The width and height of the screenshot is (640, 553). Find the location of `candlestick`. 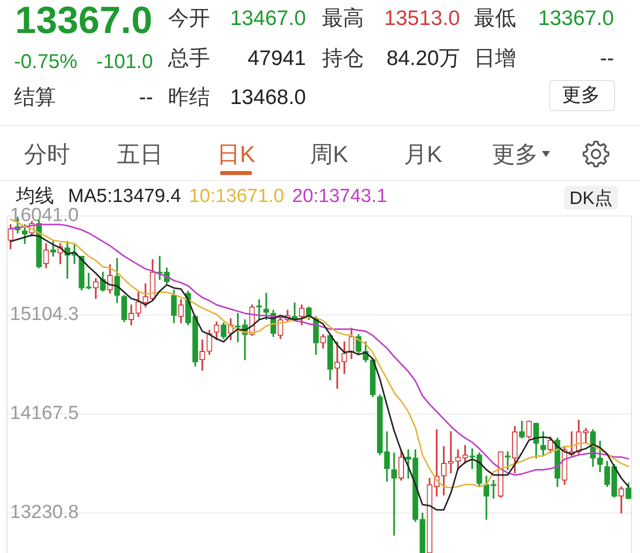

candlestick is located at coordinates (394, 494).